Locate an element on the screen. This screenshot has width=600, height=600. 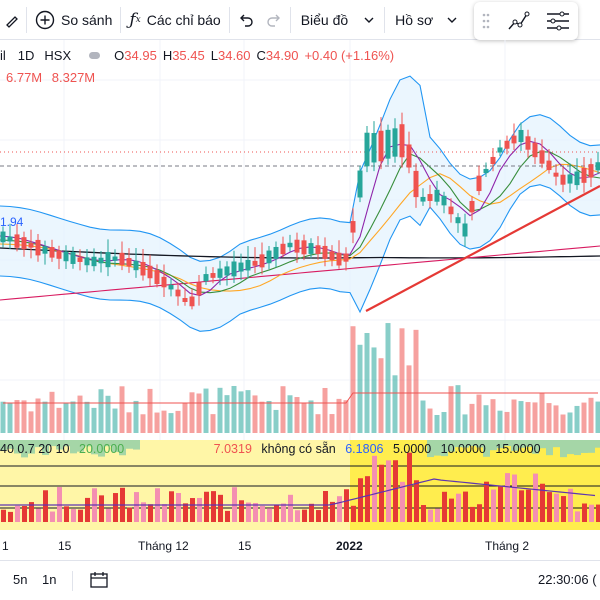
indicator-value-f: 15.0000 is located at coordinates (518, 449).